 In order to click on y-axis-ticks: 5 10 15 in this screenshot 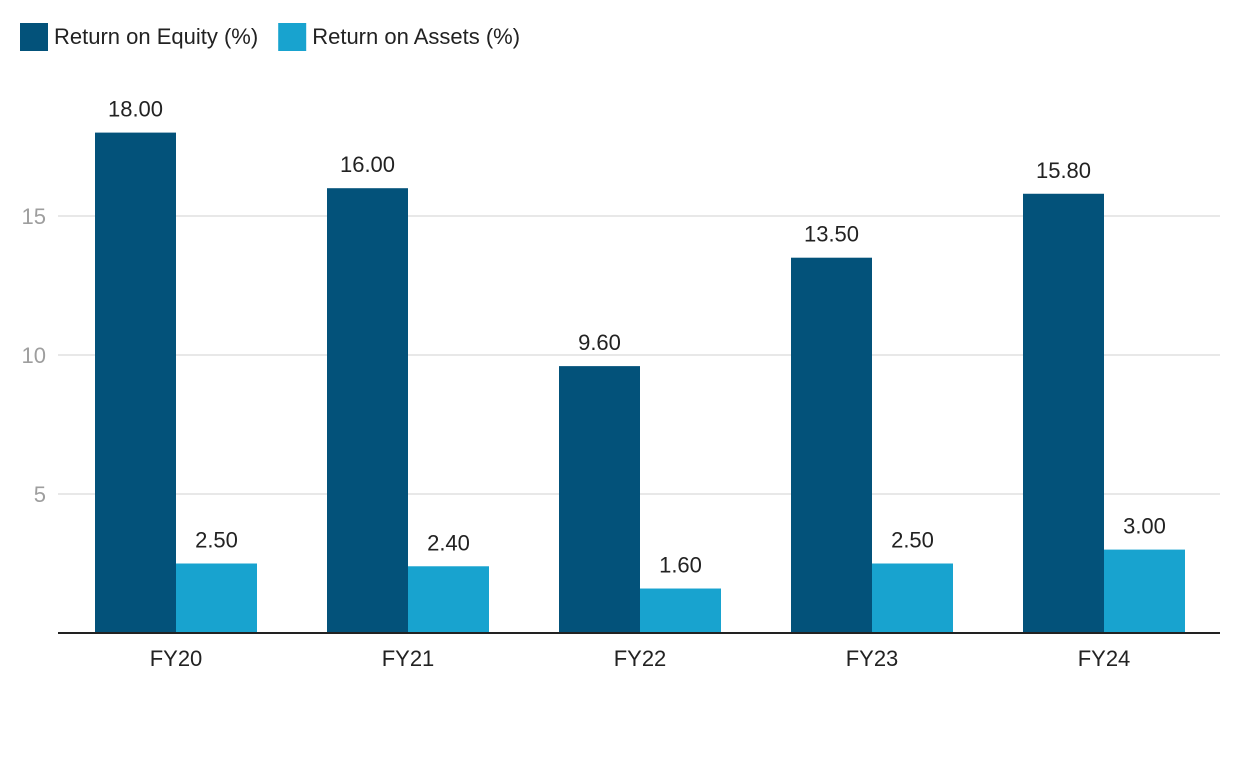, I will do `click(34, 355)`.